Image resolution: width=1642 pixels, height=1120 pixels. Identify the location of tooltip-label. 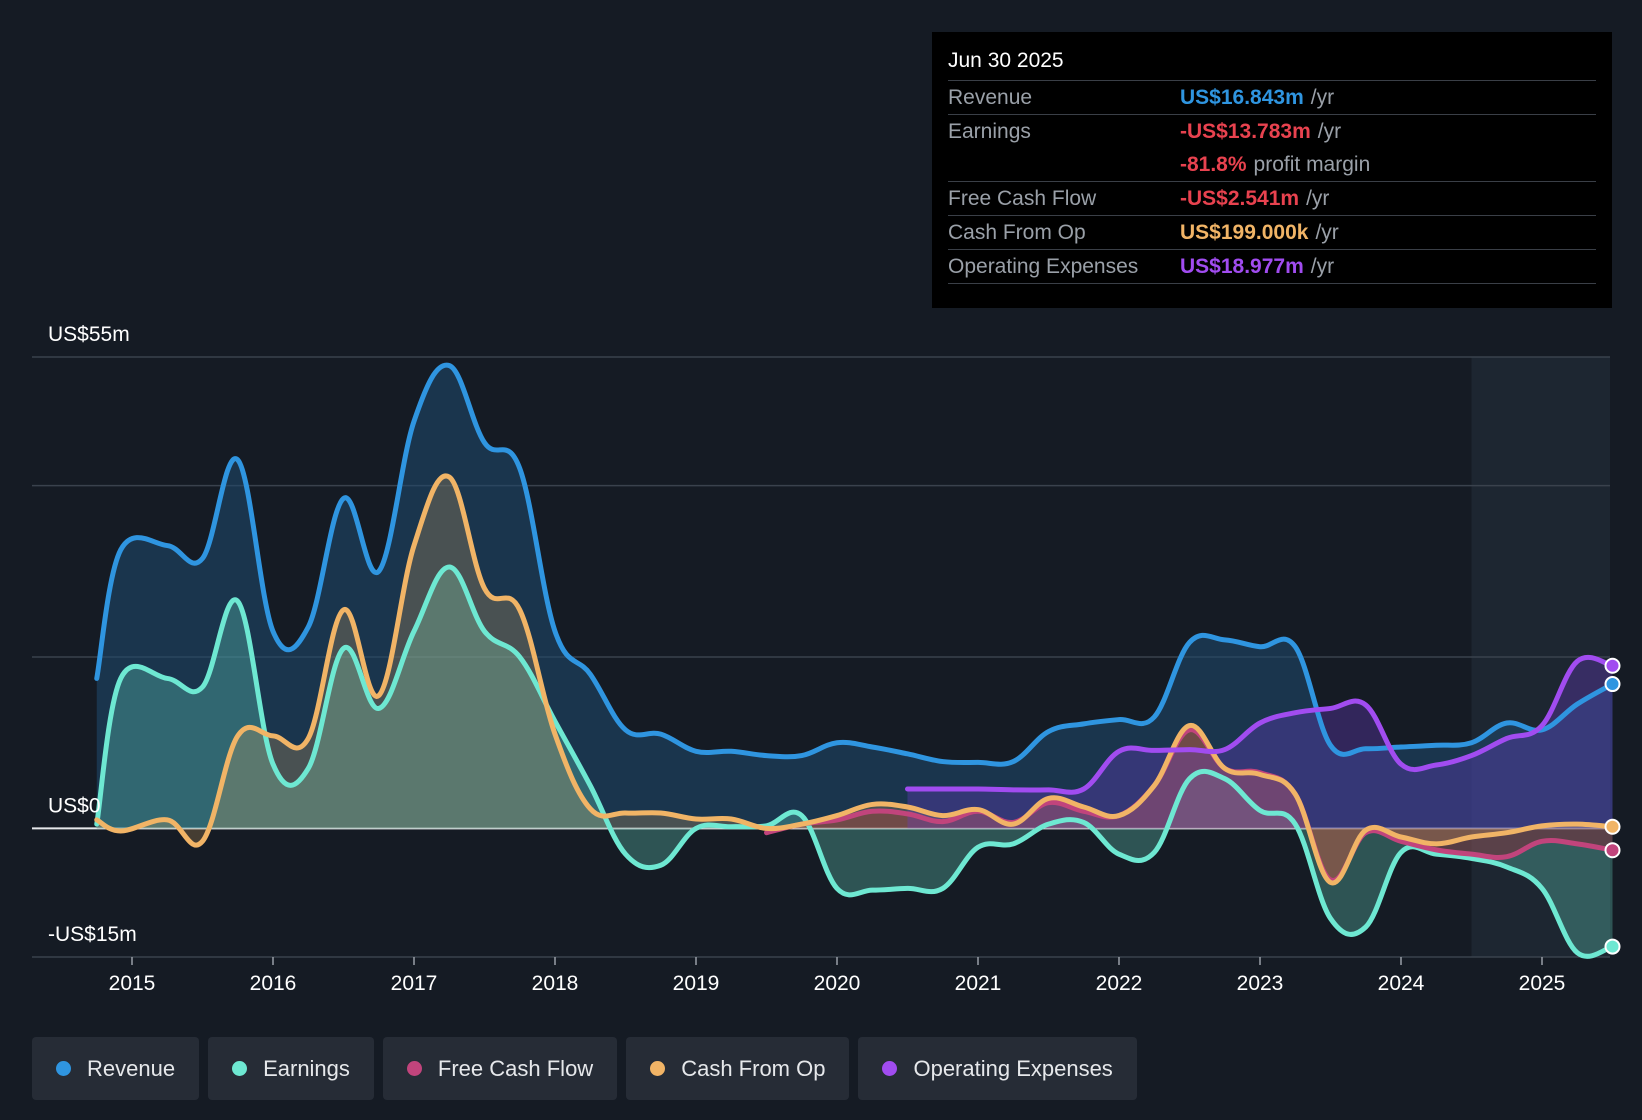
(1064, 164).